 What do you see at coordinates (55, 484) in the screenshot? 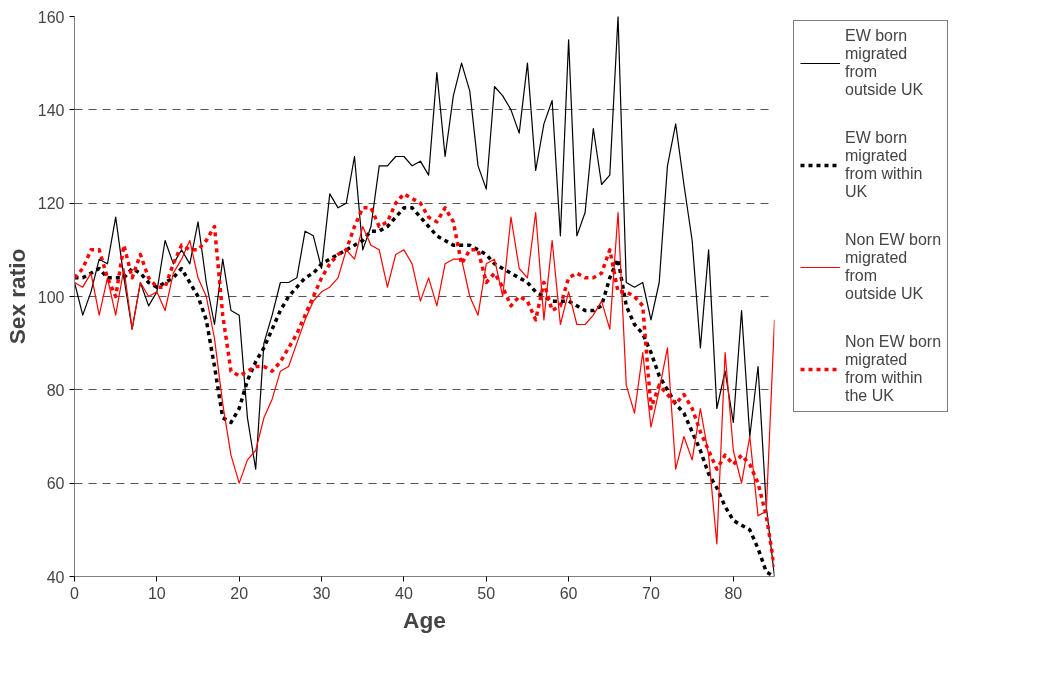
I see `y-tick-label: 60` at bounding box center [55, 484].